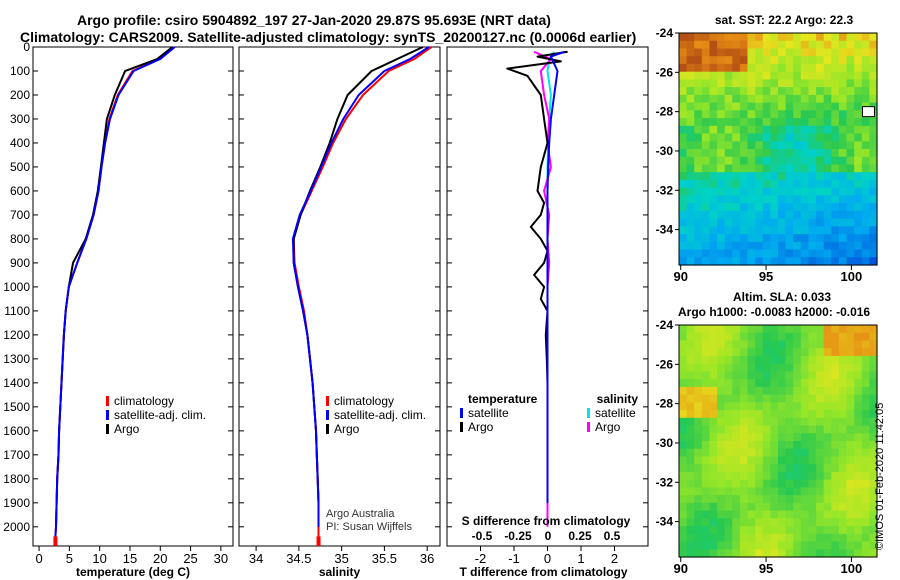  Describe the element at coordinates (190, 558) in the screenshot. I see `temperature-xtick-label: 25` at that location.